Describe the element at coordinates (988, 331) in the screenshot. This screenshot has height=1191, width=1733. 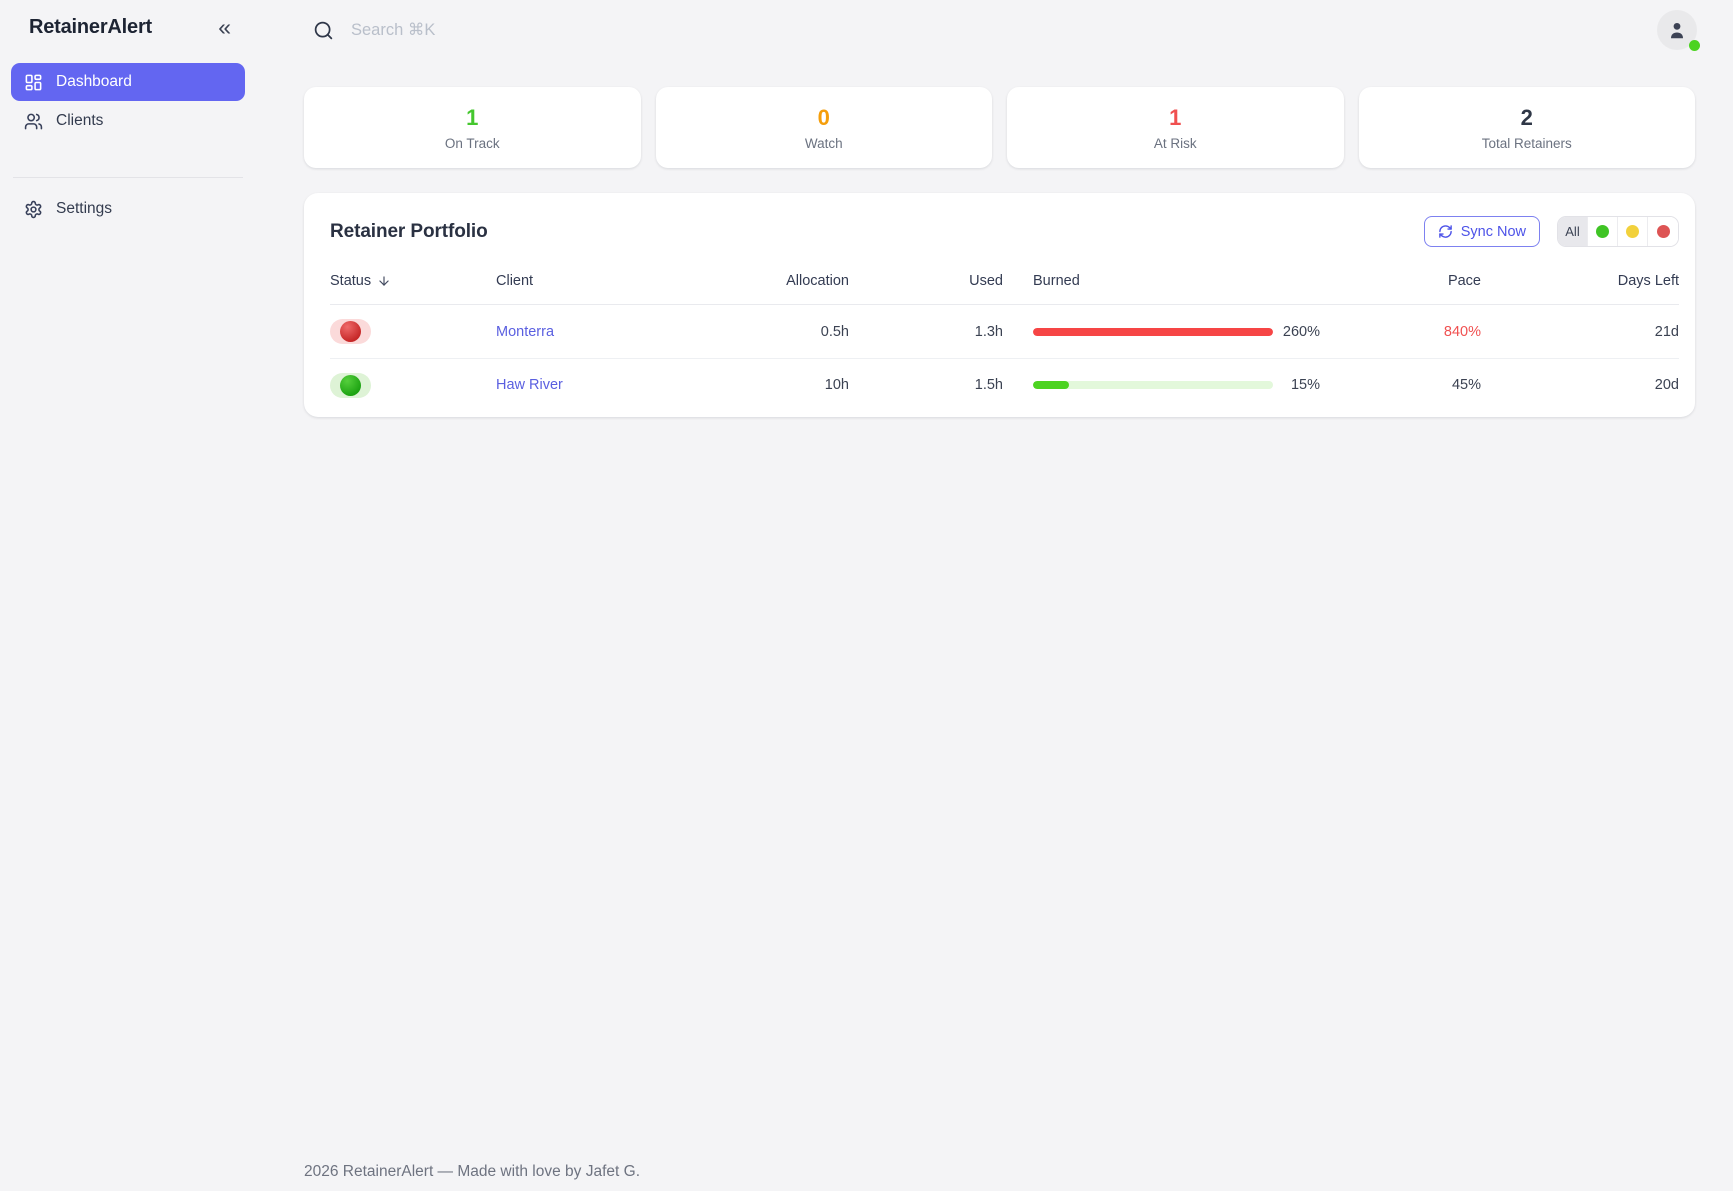
I see `used-cell: 1.3h` at that location.